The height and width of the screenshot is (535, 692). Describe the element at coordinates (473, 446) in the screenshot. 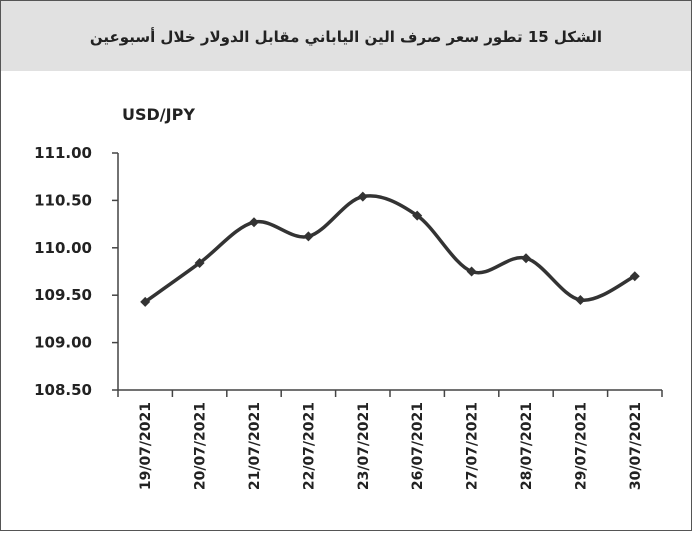

I see `x-tick-label: 27/07/2021` at that location.